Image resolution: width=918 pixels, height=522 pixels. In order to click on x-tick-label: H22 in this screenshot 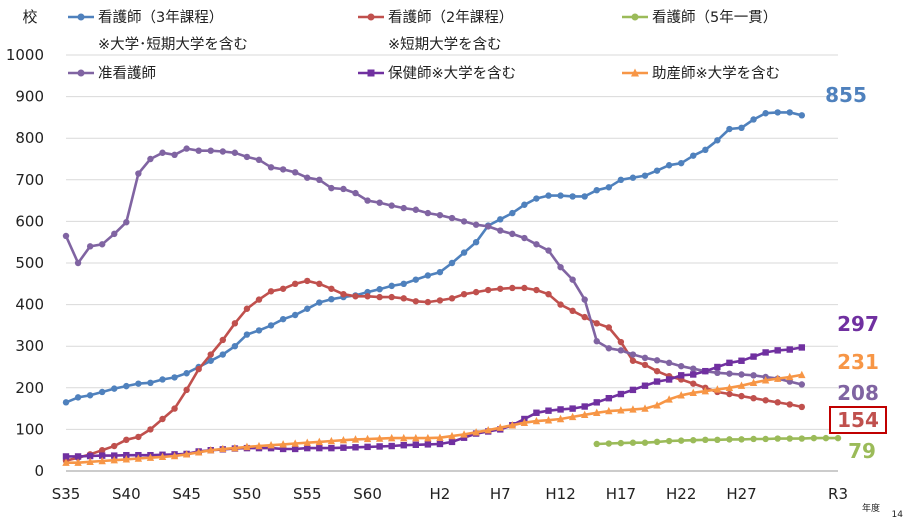, I will do `click(681, 494)`.